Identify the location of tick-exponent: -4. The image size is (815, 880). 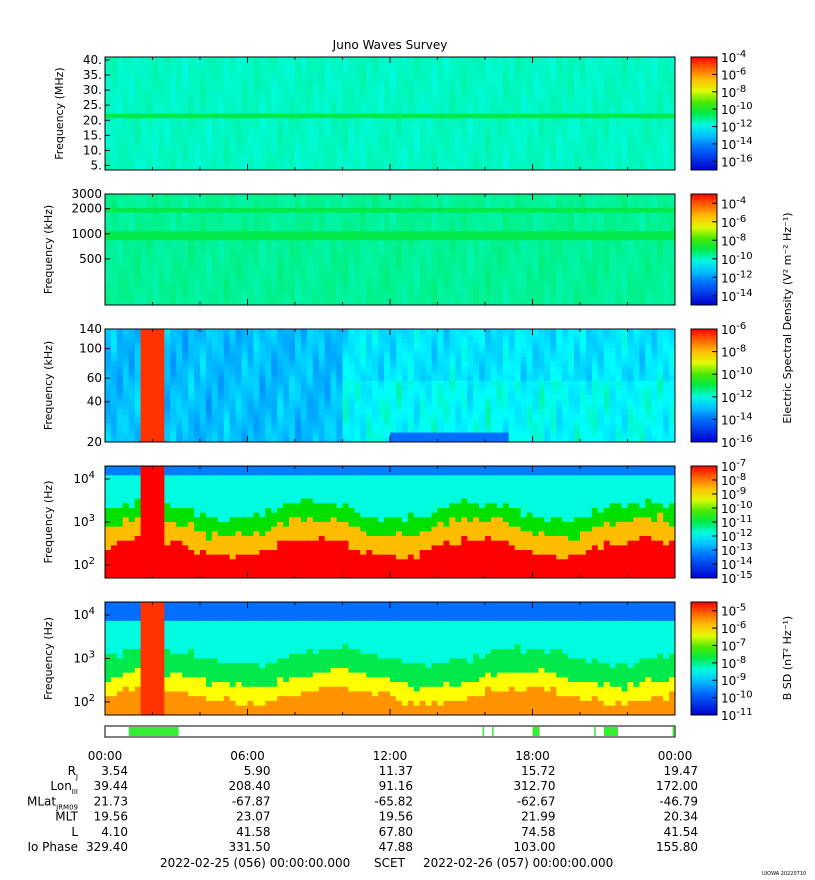
(741, 54).